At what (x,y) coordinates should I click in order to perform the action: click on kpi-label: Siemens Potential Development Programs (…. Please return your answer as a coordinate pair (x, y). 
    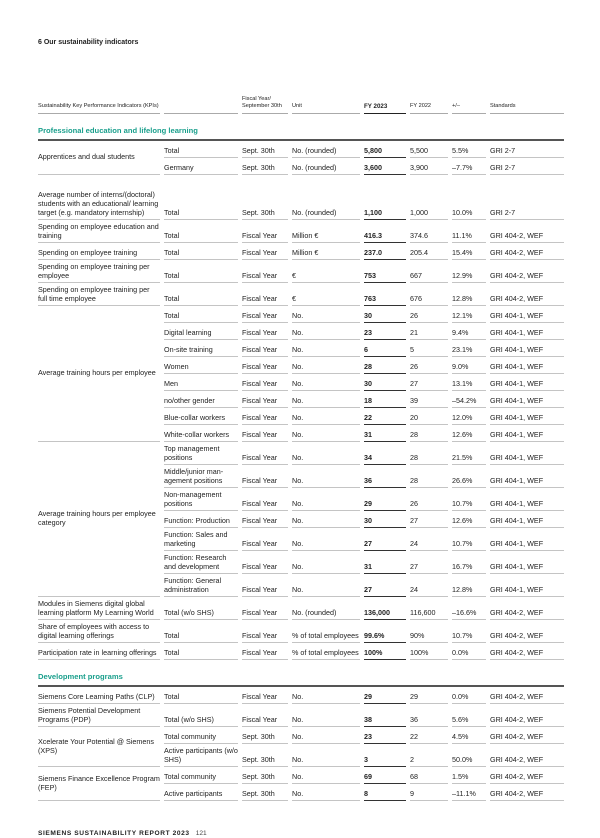
    Looking at the image, I should click on (99, 715).